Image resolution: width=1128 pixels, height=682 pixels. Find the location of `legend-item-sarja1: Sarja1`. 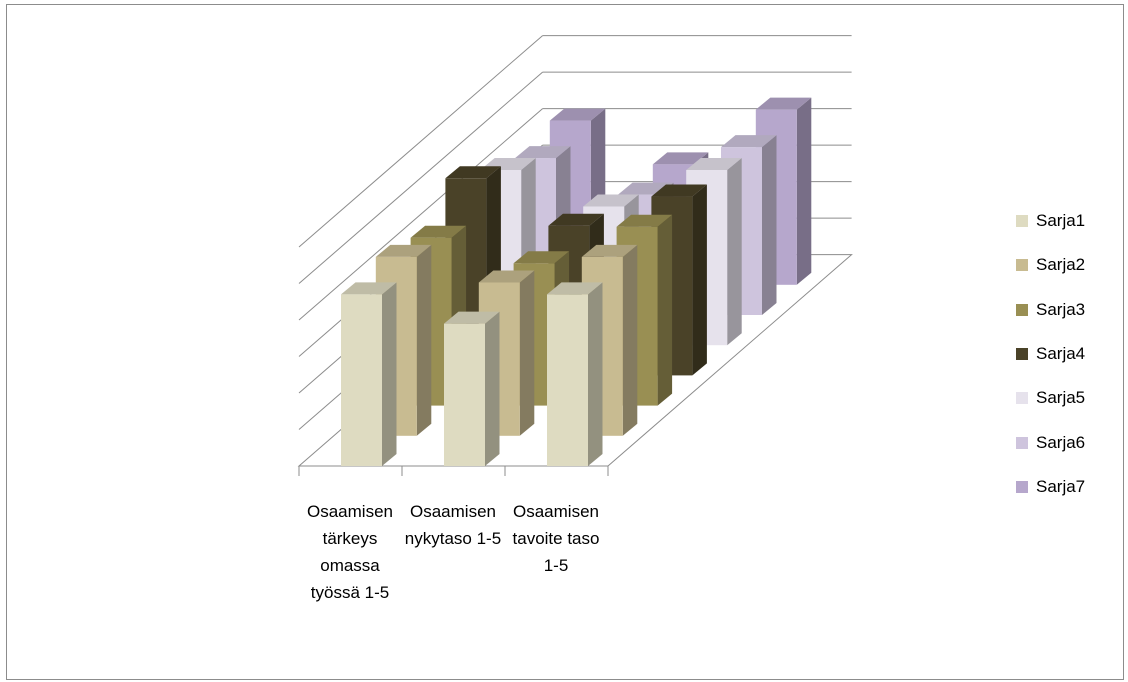

legend-item-sarja1: Sarja1 is located at coordinates (1050, 221).